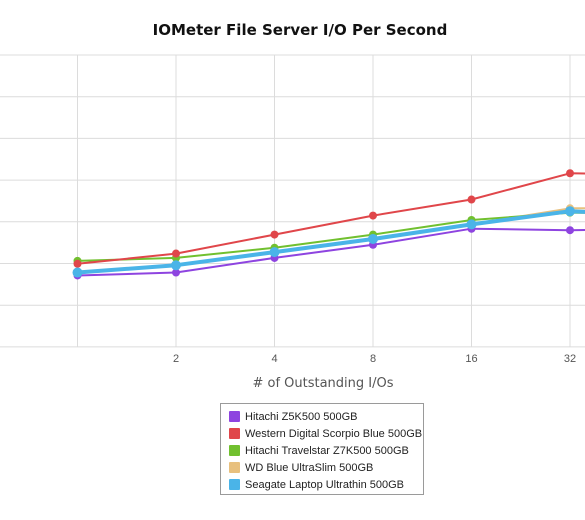  I want to click on x-tick-label: 8, so click(373, 359).